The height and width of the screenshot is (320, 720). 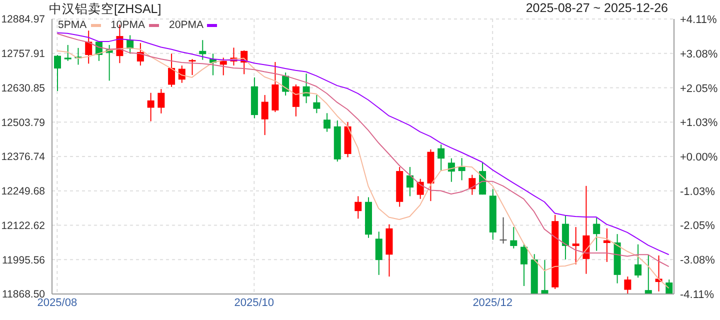 I want to click on y2-tick-label: +4.11%, so click(x=699, y=20).